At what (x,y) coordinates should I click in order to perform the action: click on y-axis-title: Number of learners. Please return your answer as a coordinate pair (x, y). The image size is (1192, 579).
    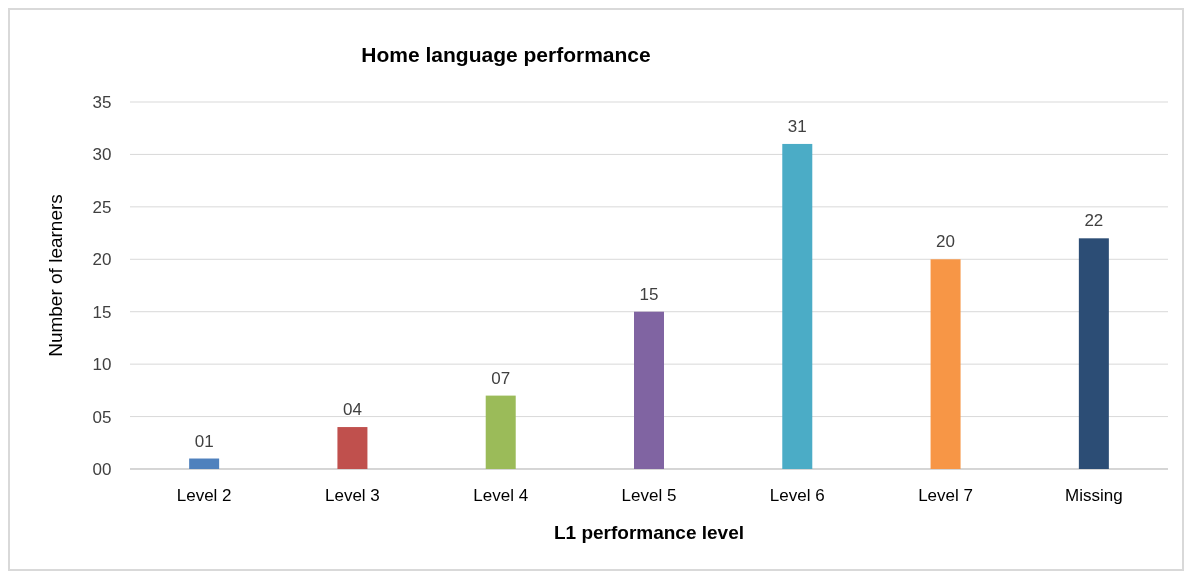
    Looking at the image, I should click on (55, 275).